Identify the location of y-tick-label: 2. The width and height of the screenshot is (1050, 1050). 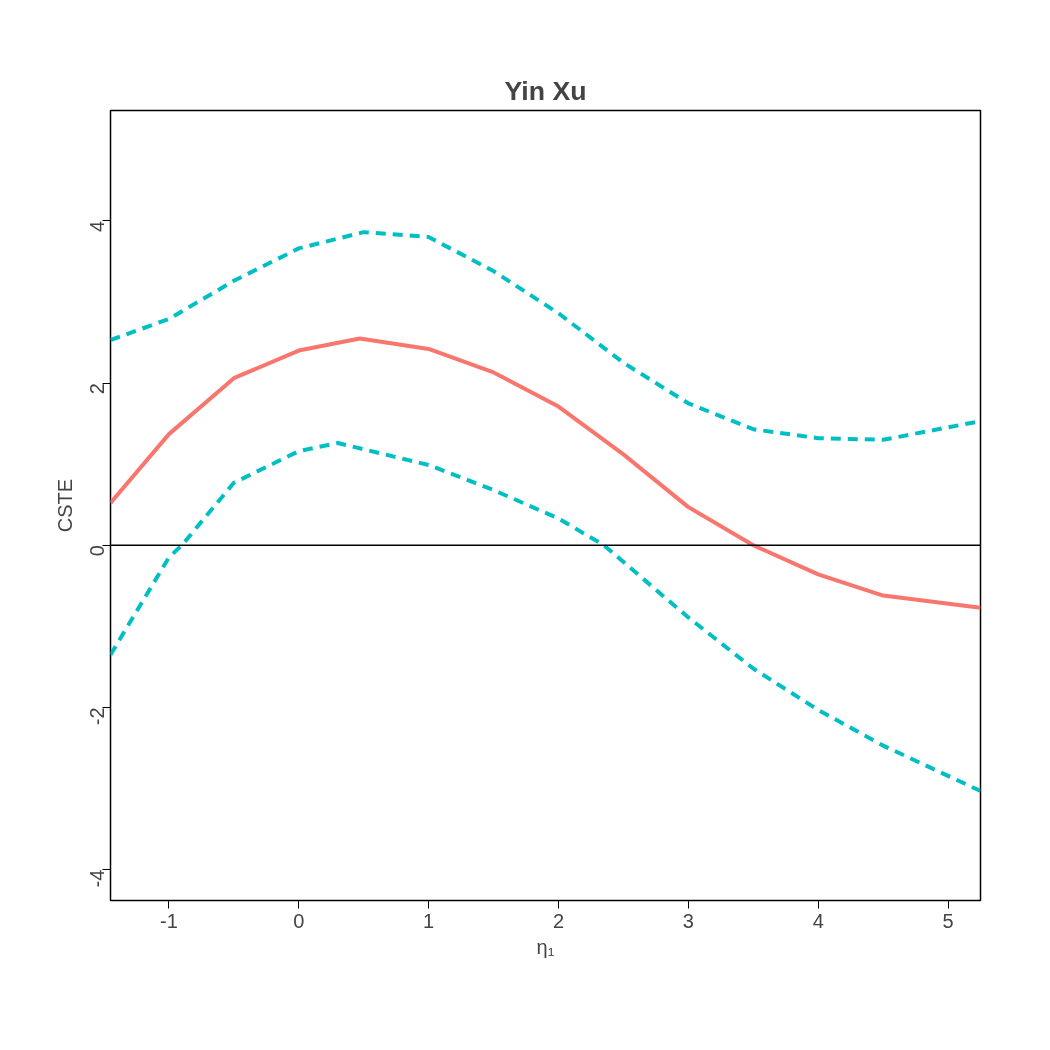
(97, 389).